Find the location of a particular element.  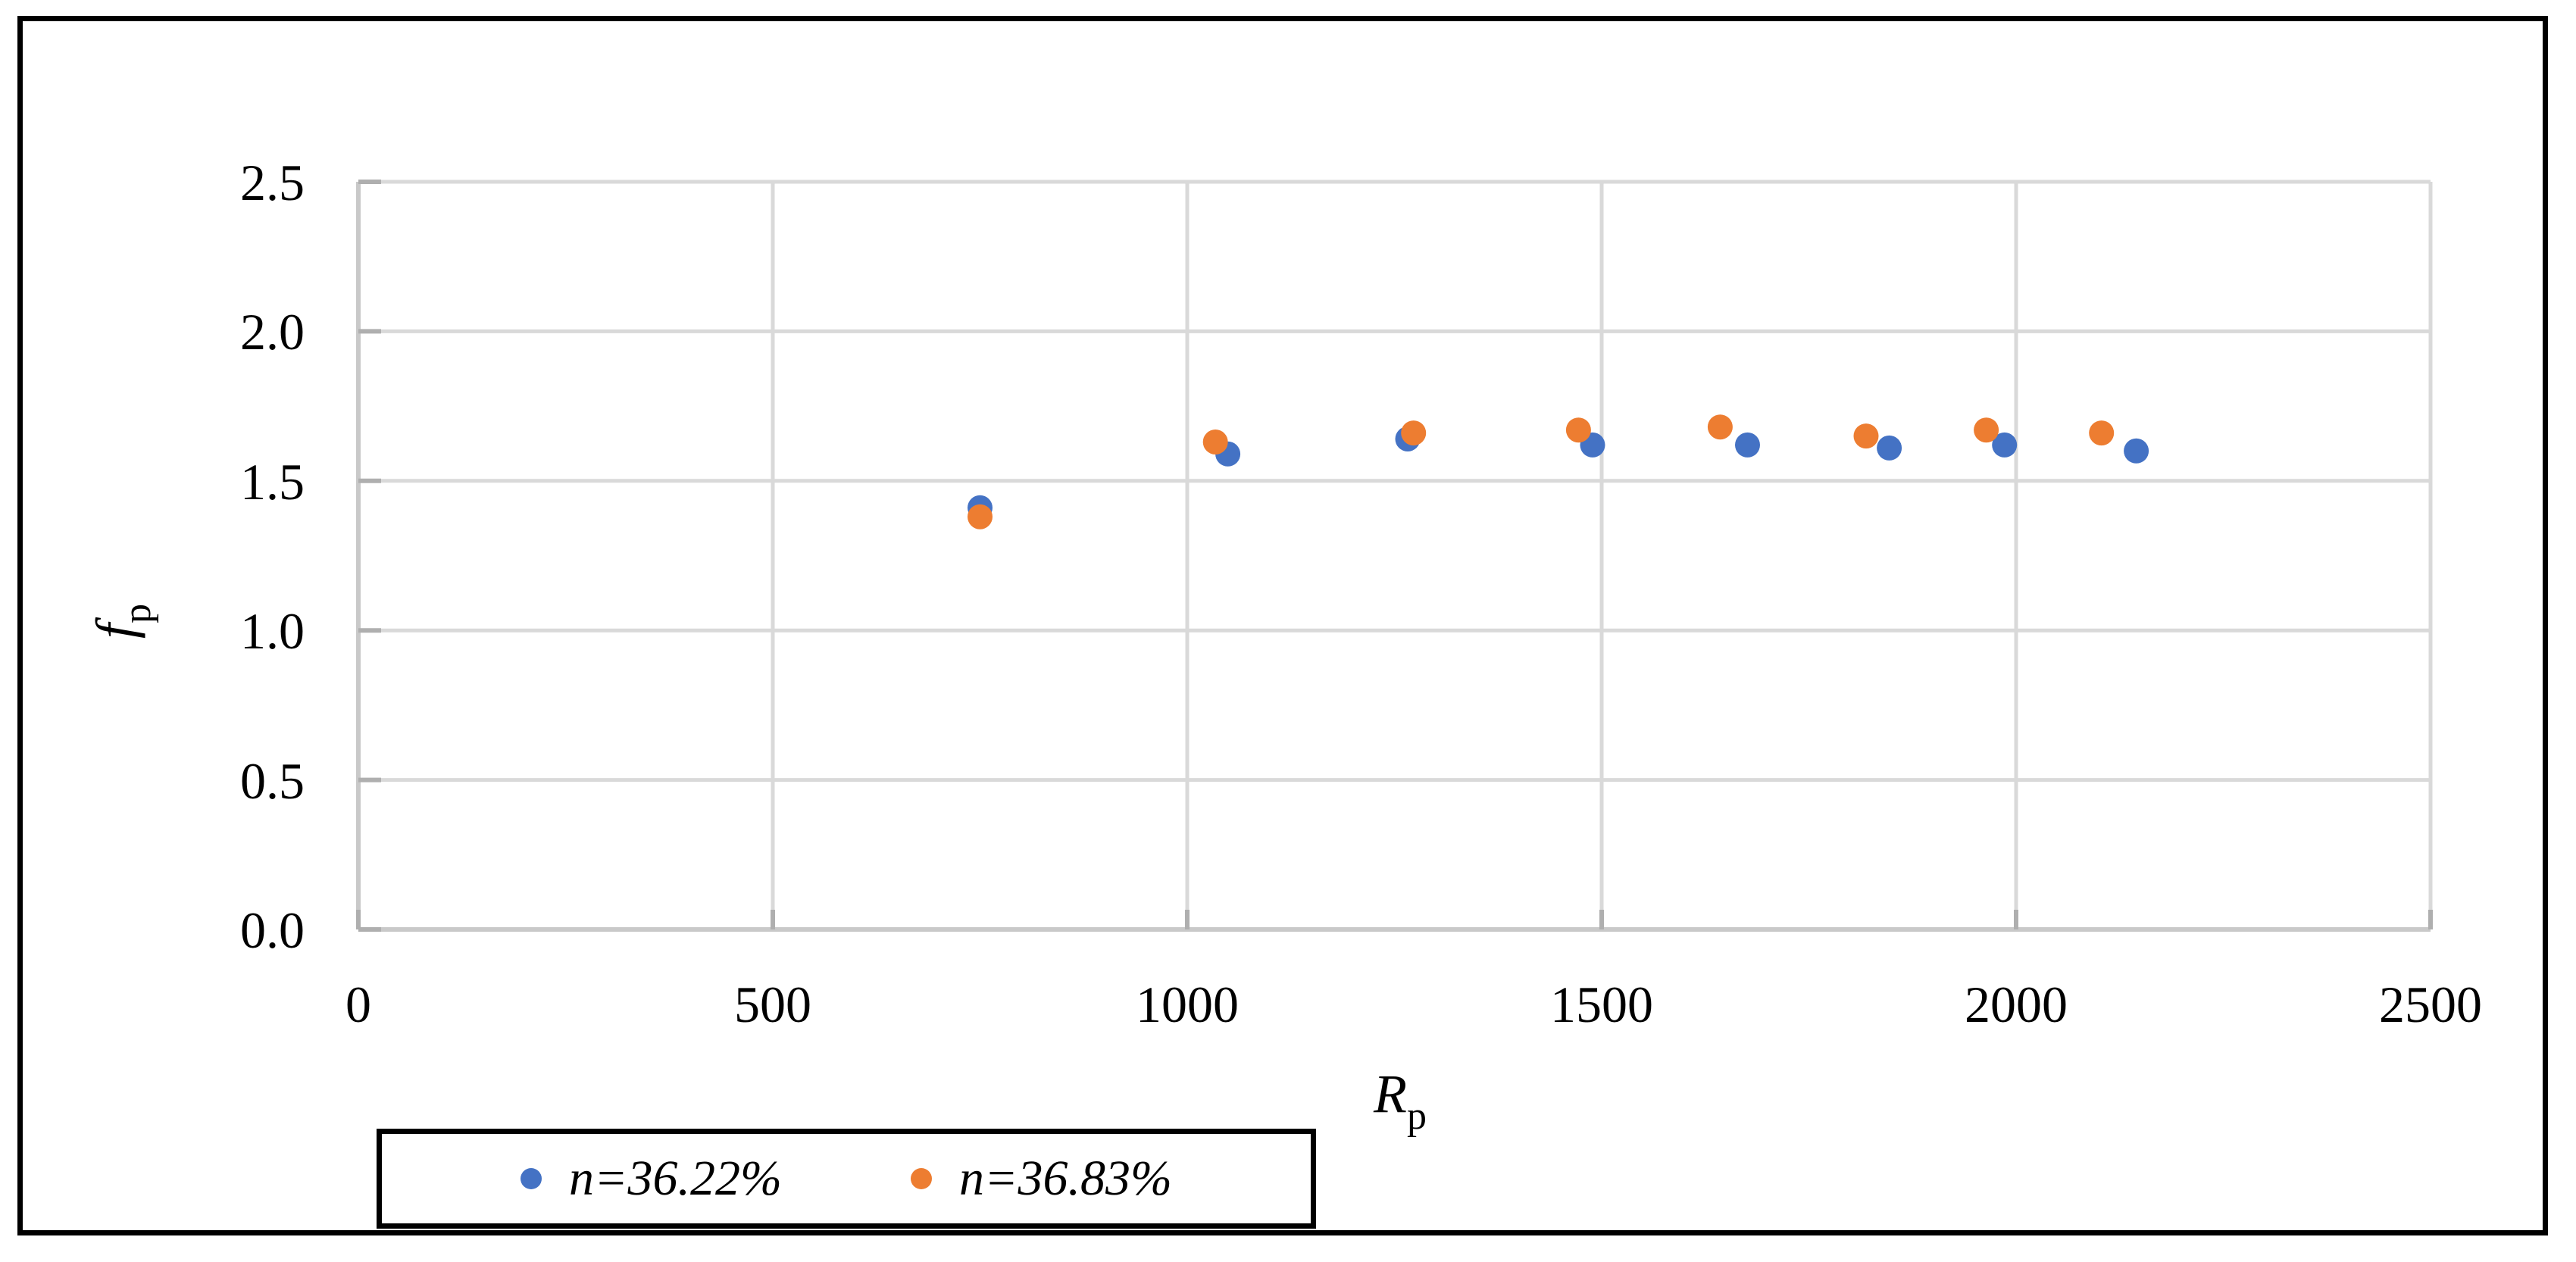

x-tick-label: 1000 is located at coordinates (1187, 1004).